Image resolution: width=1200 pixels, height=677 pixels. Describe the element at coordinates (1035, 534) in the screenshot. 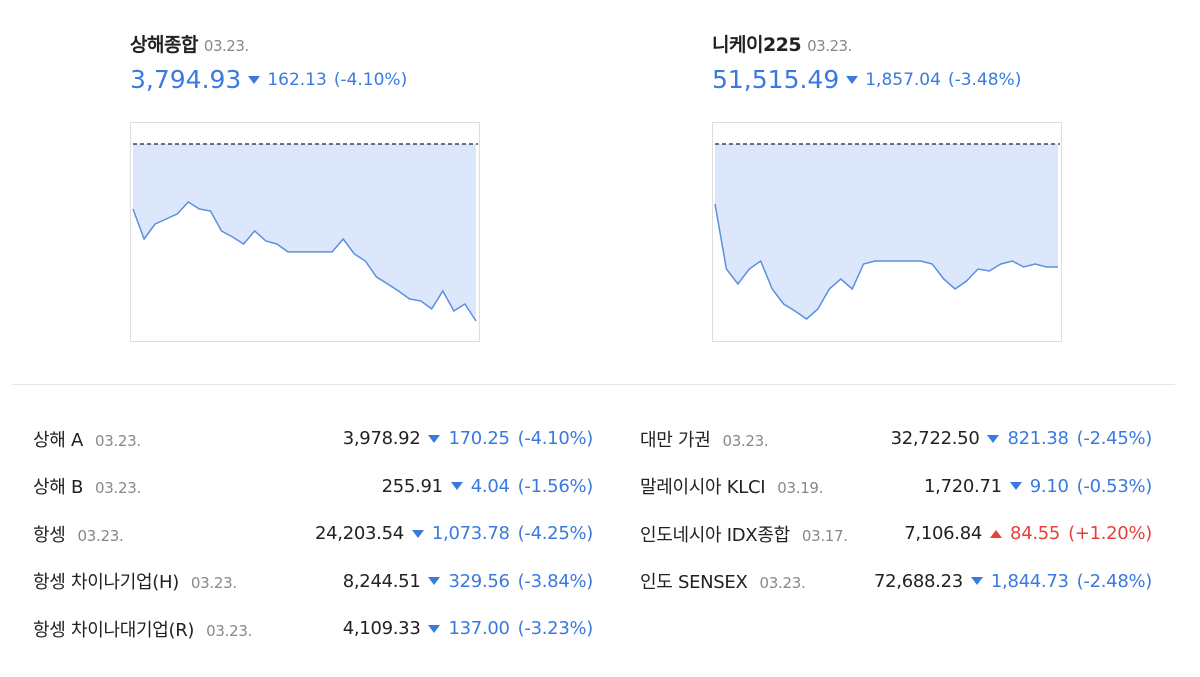

I see `change: 84.55` at that location.